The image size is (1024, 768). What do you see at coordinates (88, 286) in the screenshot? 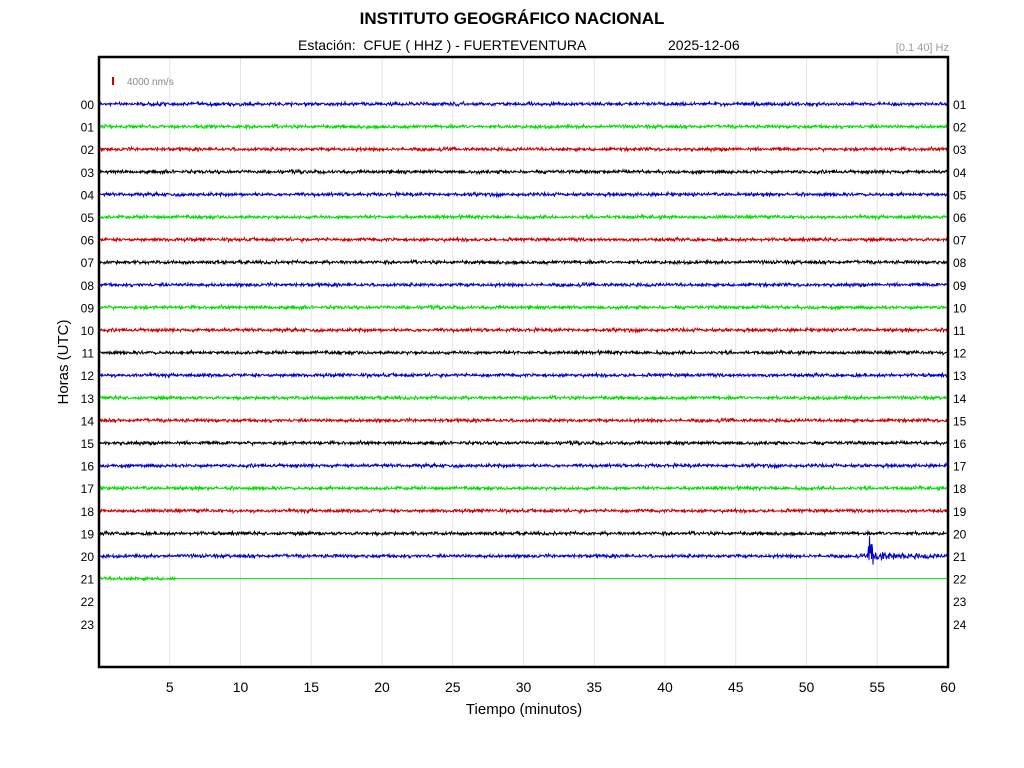
I see `hour-label-left: 08` at bounding box center [88, 286].